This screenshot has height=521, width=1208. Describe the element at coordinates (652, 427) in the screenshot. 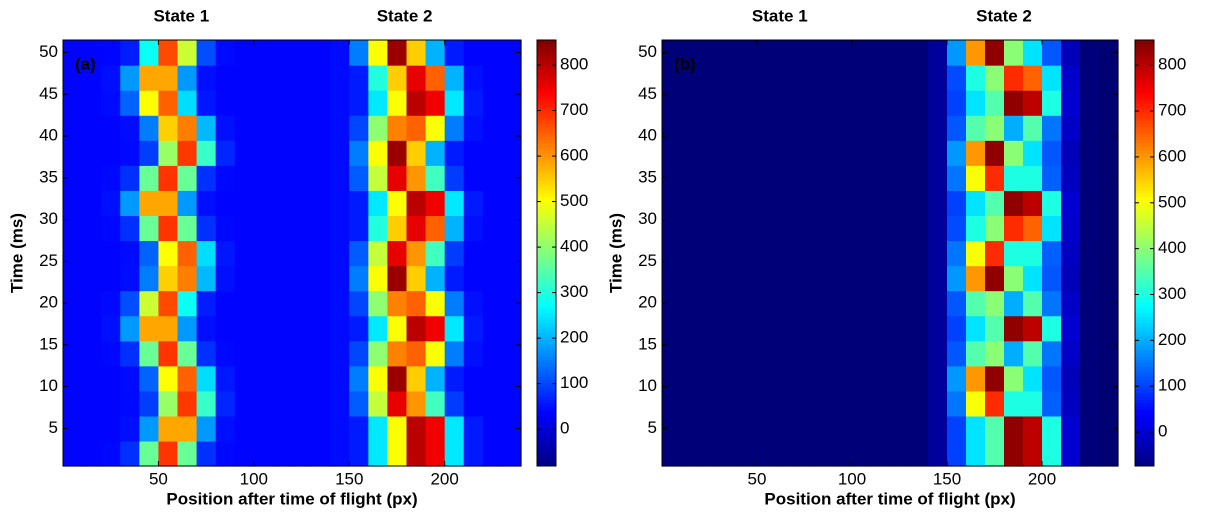

I see `y-tick-label: 5` at that location.